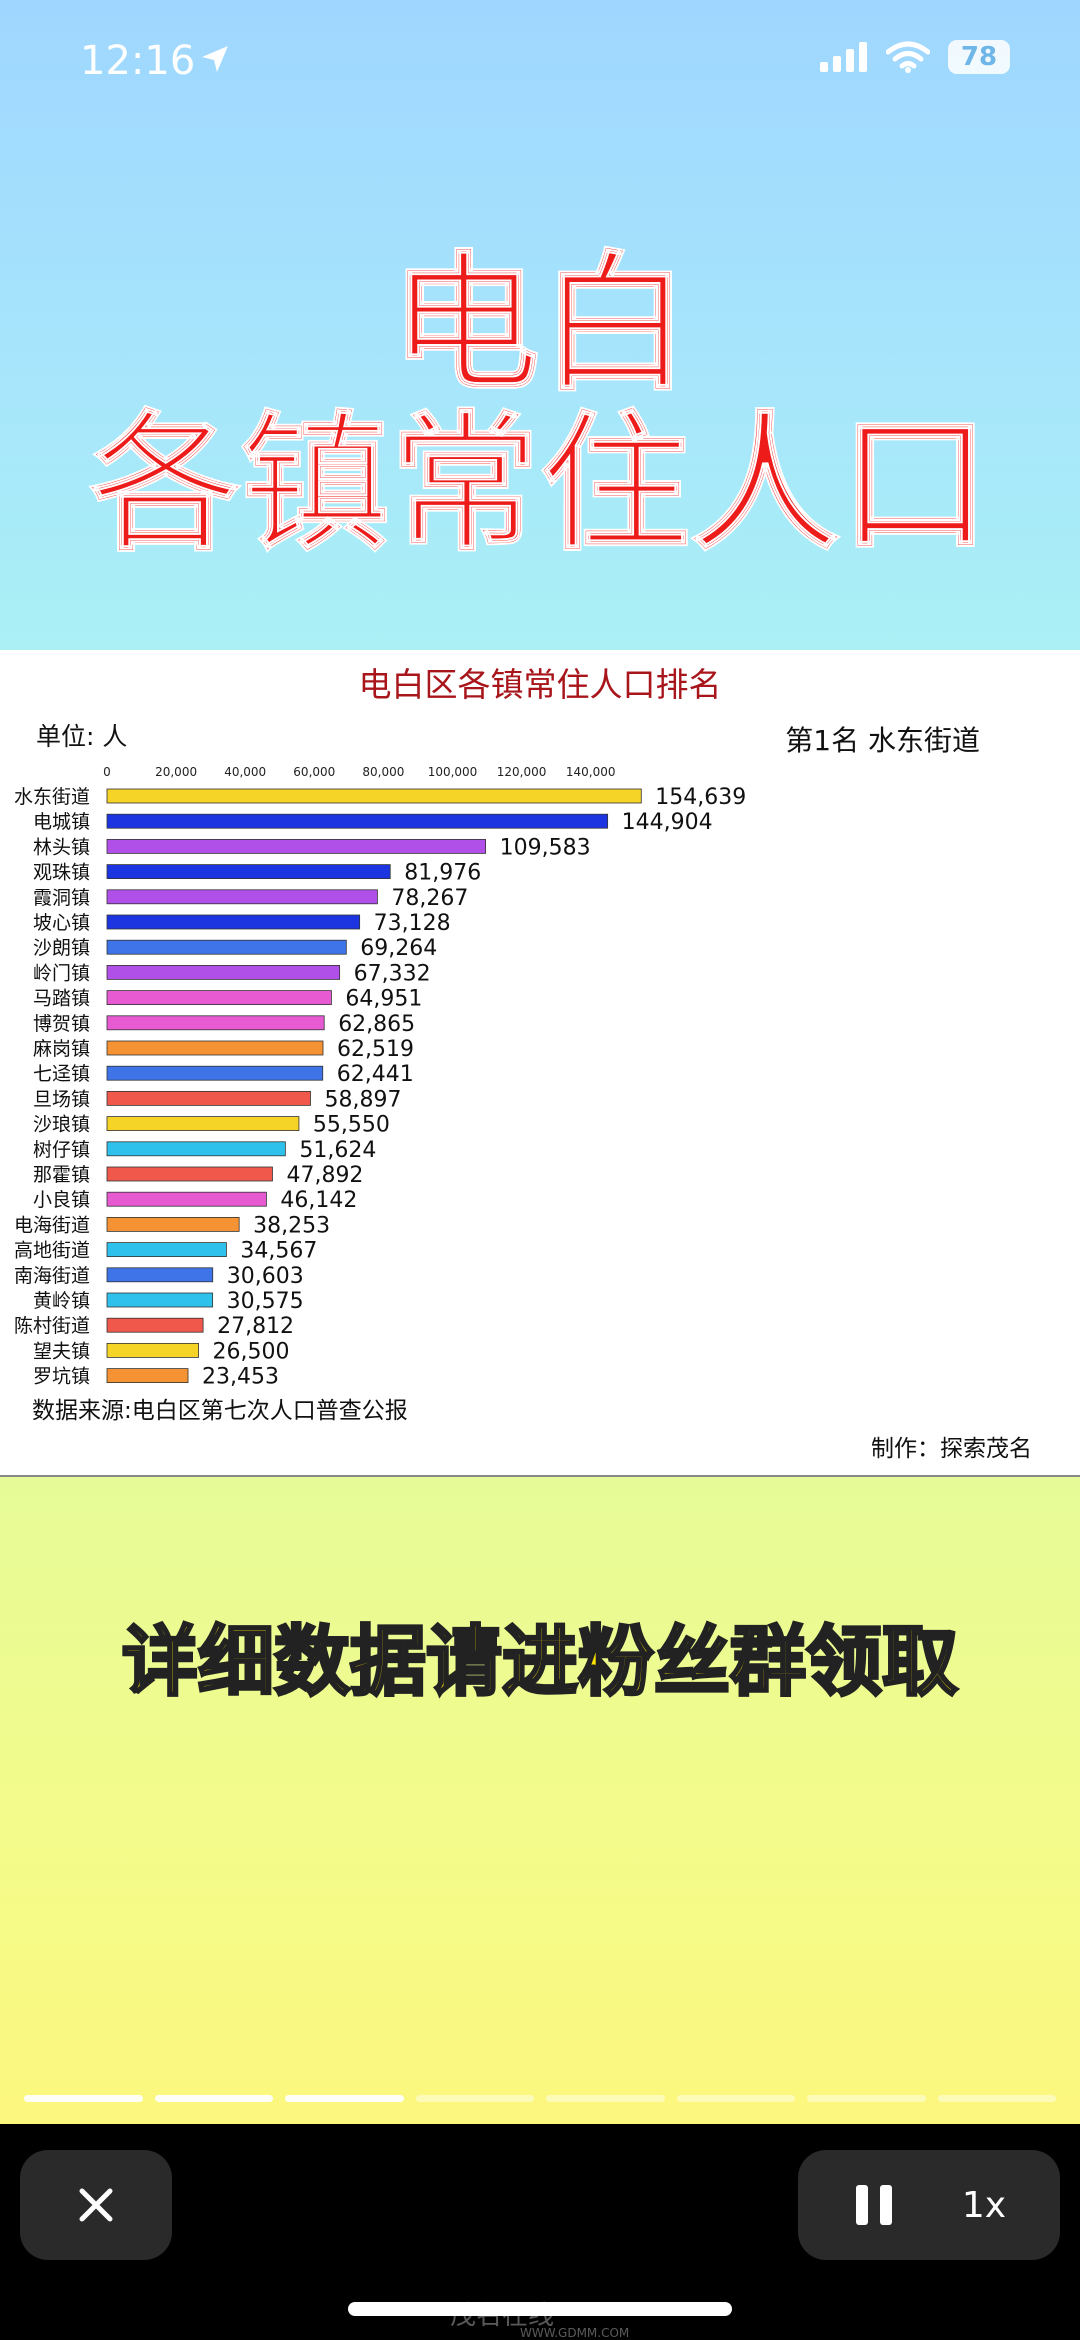 This screenshot has height=2340, width=1080. What do you see at coordinates (81, 736) in the screenshot?
I see `unit-label: 单位: 人` at bounding box center [81, 736].